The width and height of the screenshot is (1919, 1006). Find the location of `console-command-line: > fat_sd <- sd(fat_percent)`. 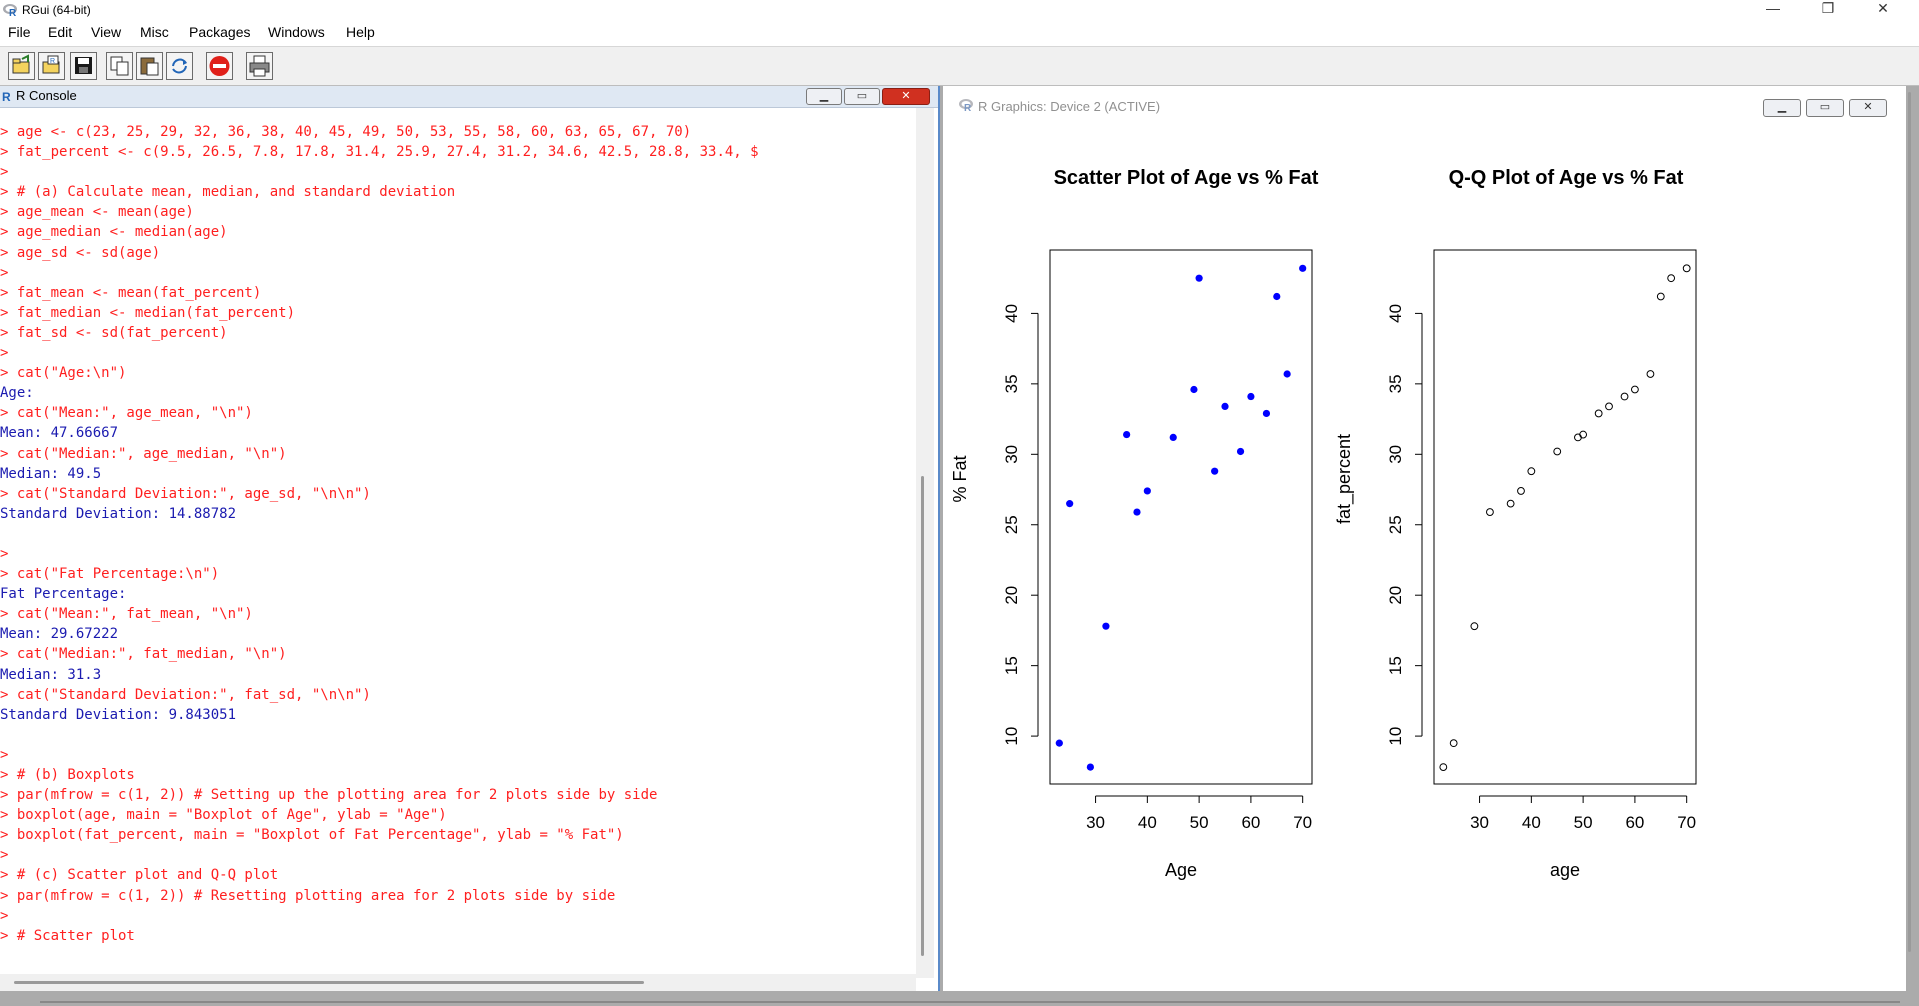

console-command-line: > fat_sd <- sd(fat_percent) is located at coordinates (114, 332).